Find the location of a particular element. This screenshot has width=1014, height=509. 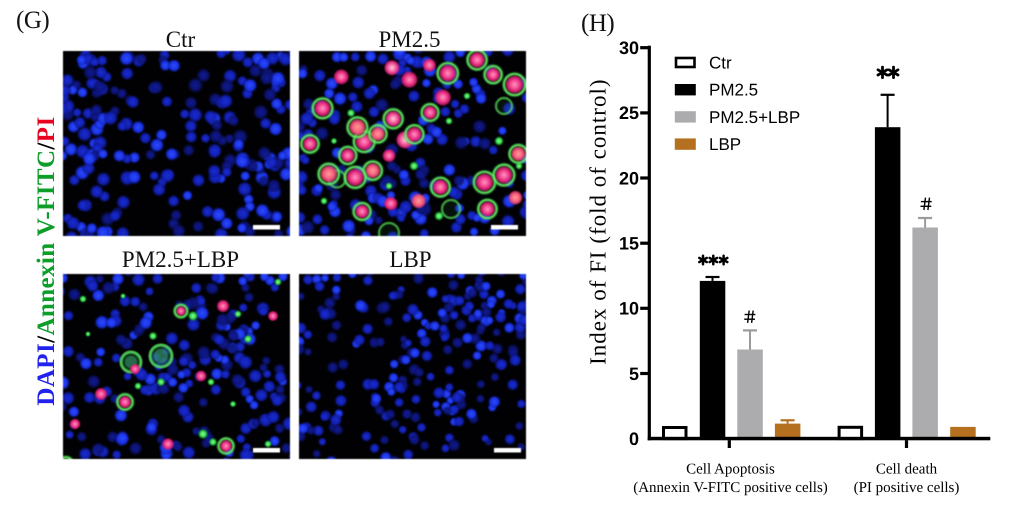

svg-text: PM2.5+LBP is located at coordinates (754, 117).